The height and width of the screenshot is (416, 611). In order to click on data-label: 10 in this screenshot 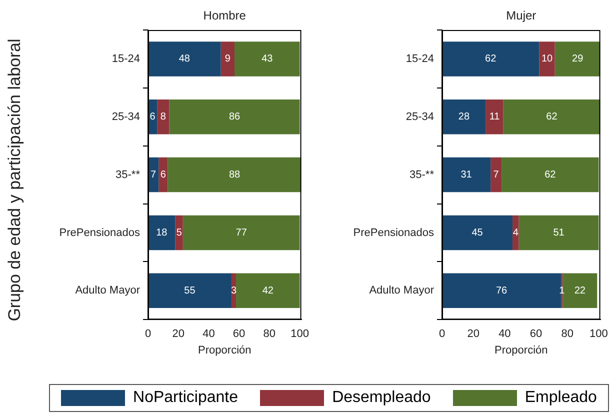, I will do `click(547, 59)`.